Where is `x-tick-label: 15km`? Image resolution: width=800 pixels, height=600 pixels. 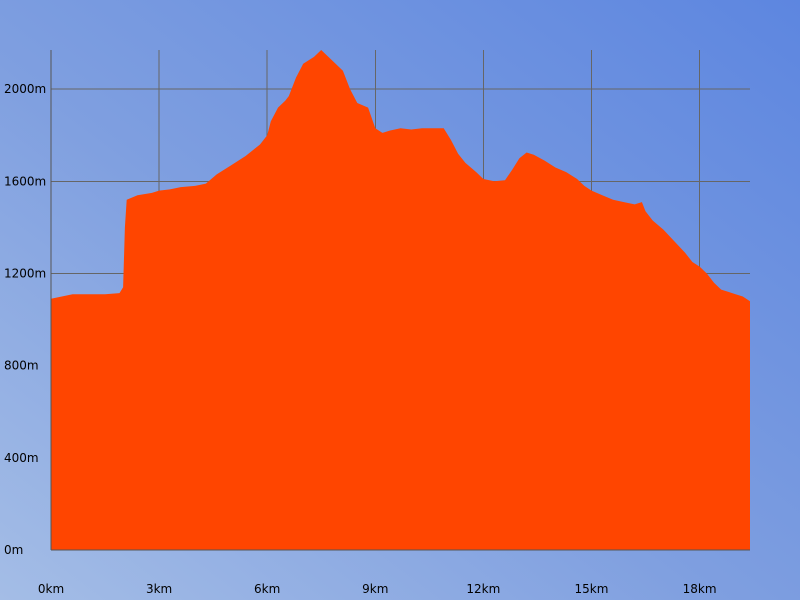 x-tick-label: 15km is located at coordinates (592, 589).